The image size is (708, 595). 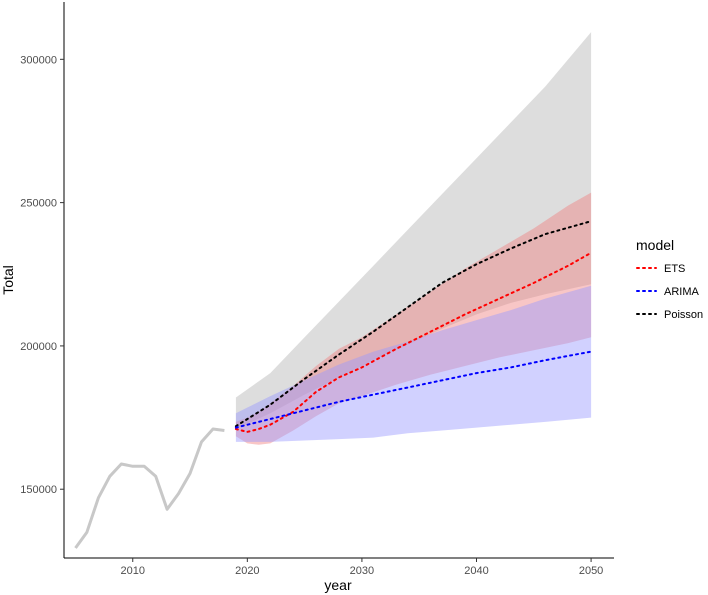 What do you see at coordinates (38, 60) in the screenshot?
I see `y-tick-label-300000: 300000` at bounding box center [38, 60].